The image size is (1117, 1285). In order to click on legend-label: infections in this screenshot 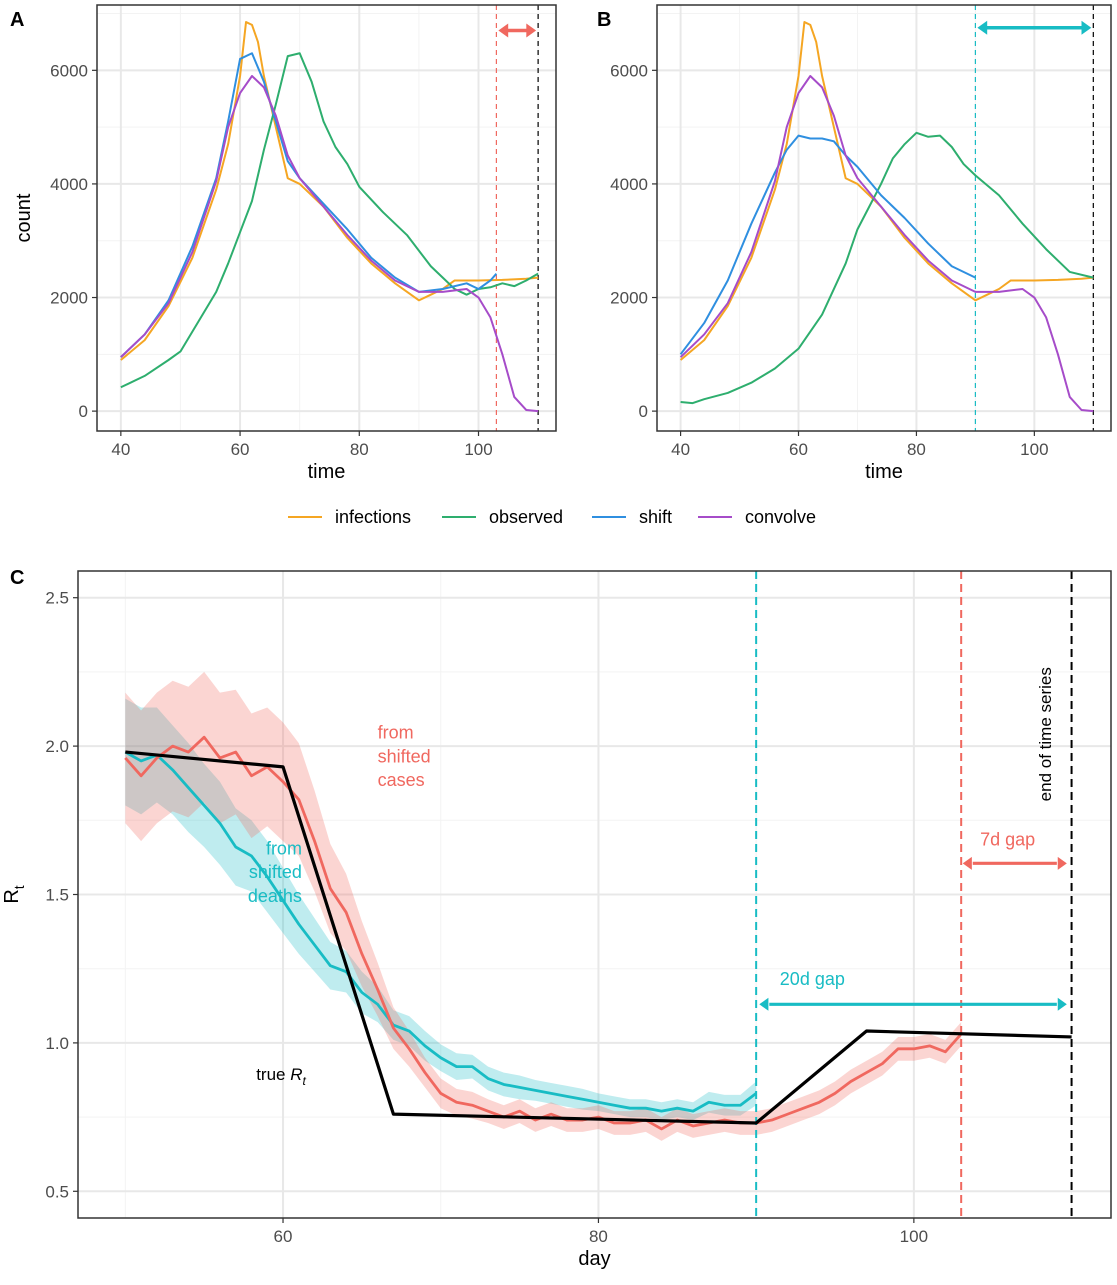, I will do `click(373, 517)`.